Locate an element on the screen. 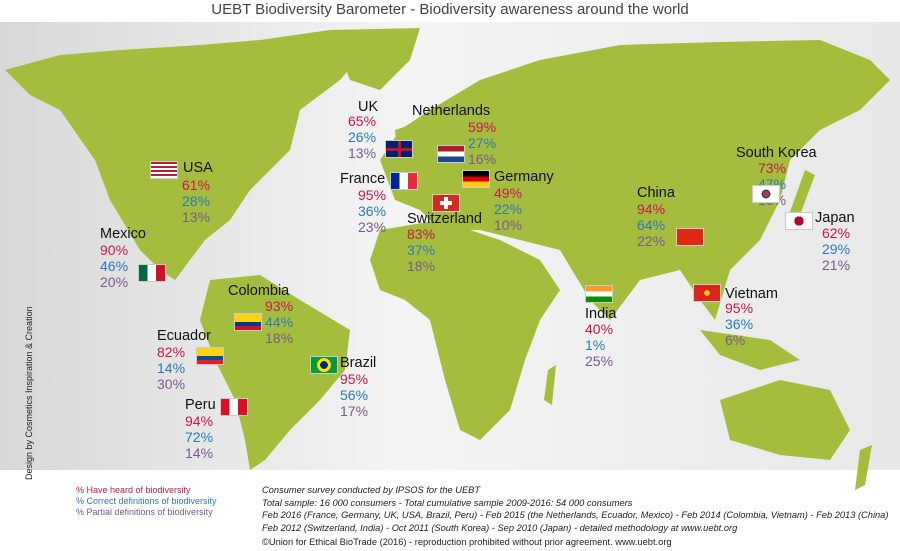 This screenshot has height=551, width=900. country-name: Brazil is located at coordinates (358, 363).